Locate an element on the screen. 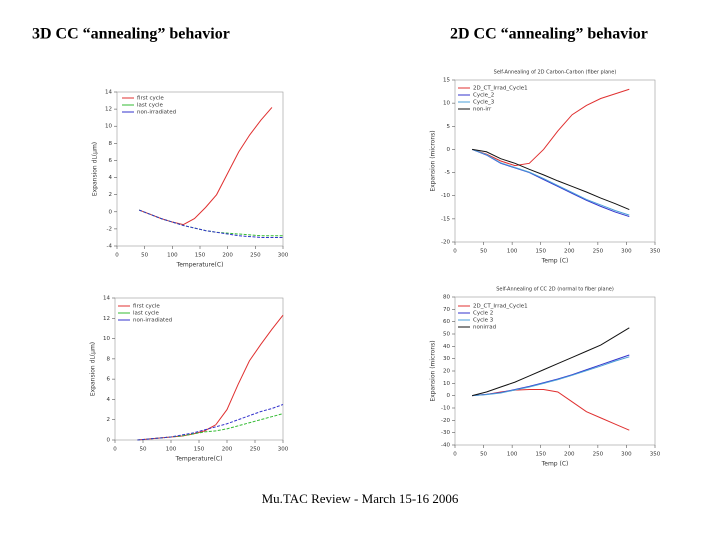  legend-label: non-irradiated is located at coordinates (152, 321).